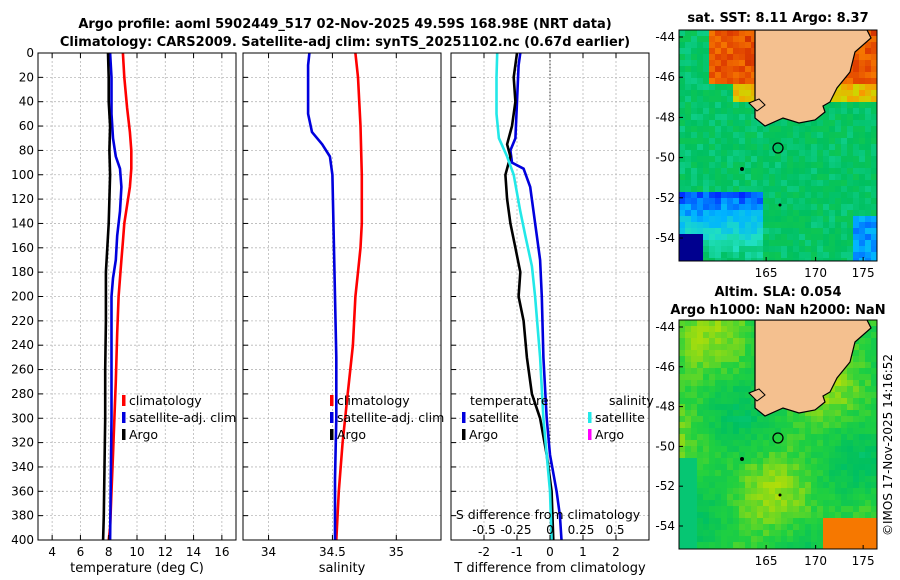 This screenshot has height=580, width=900. What do you see at coordinates (22, 516) in the screenshot?
I see `y-tick-label: 380` at bounding box center [22, 516].